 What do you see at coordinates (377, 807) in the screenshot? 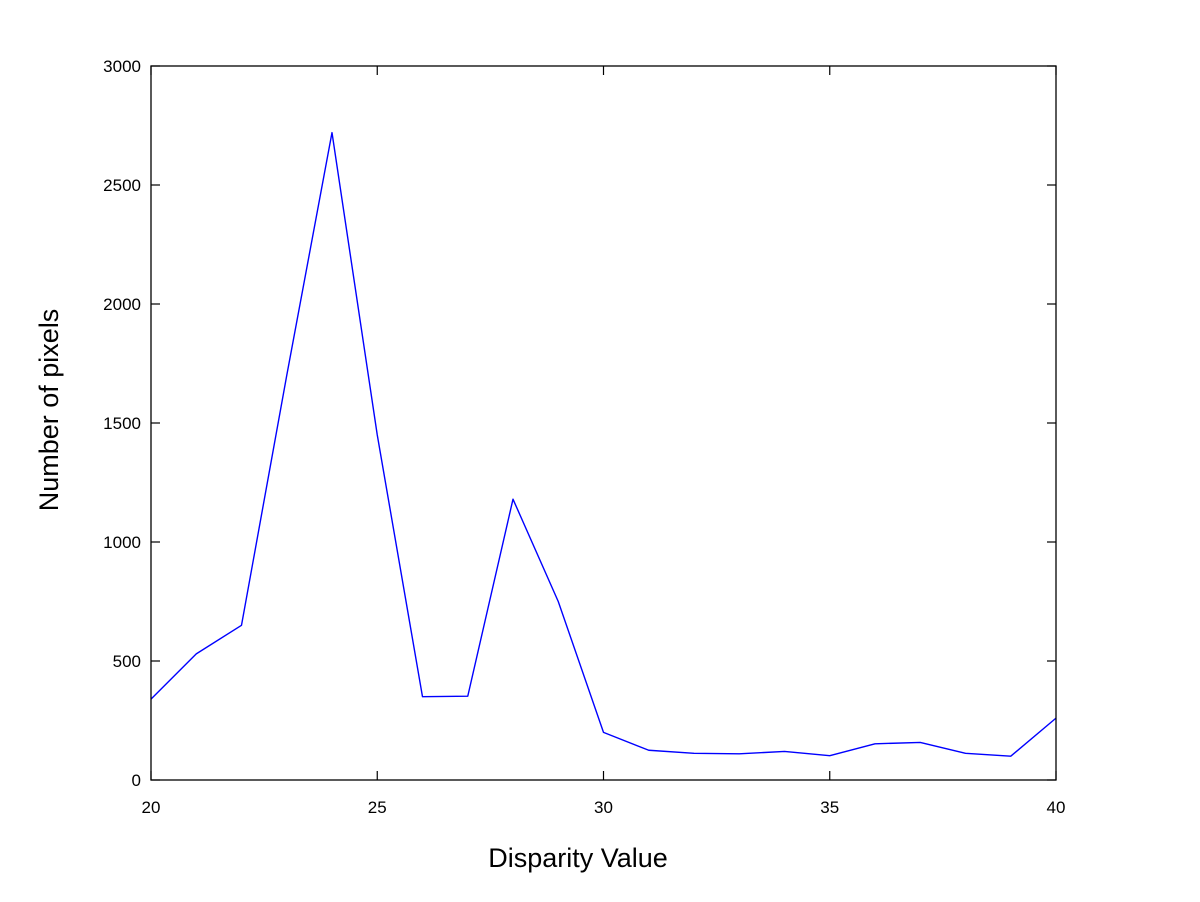
I see `x-tick-label: 25` at bounding box center [377, 807].